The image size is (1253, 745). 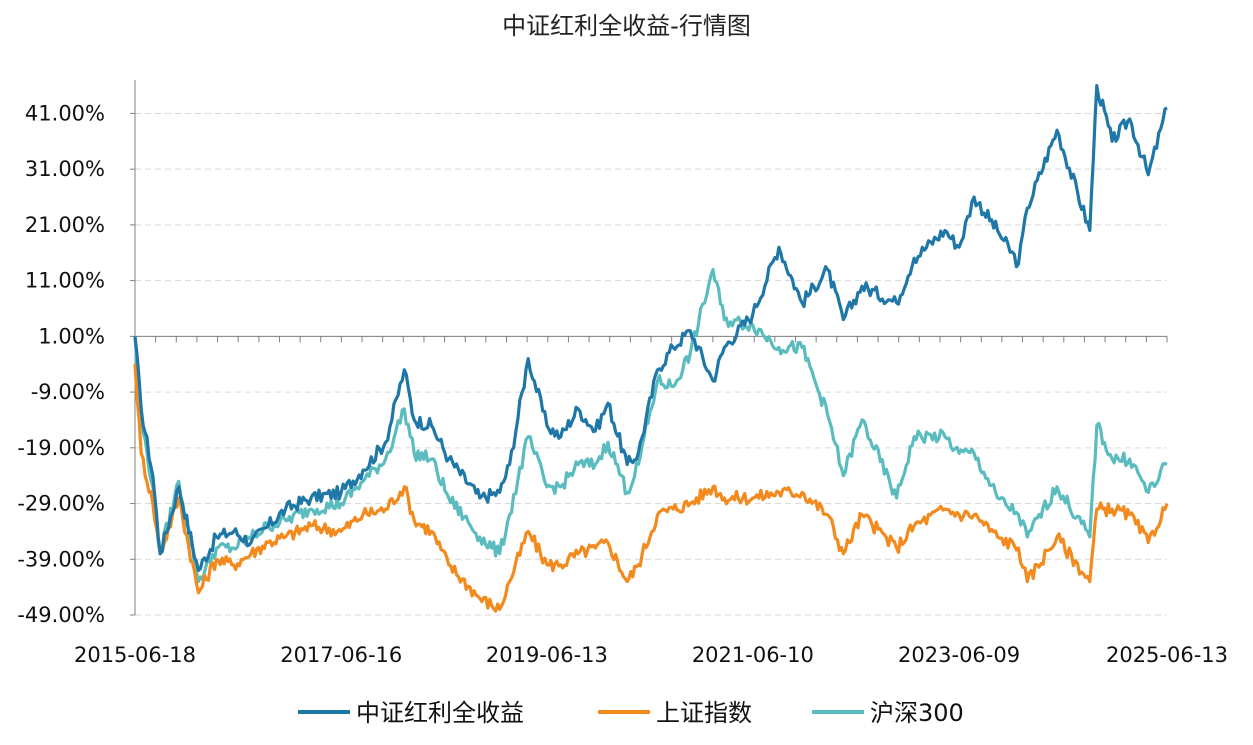 I want to click on x-tick-label: 2019-06-13, so click(x=547, y=655).